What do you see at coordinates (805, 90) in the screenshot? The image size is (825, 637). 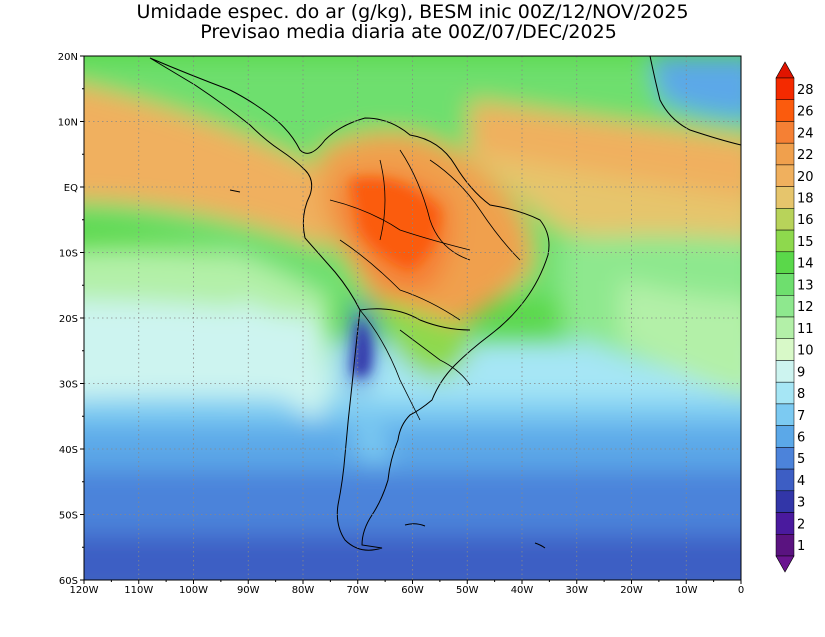 I see `colorbar-label: 28` at bounding box center [805, 90].